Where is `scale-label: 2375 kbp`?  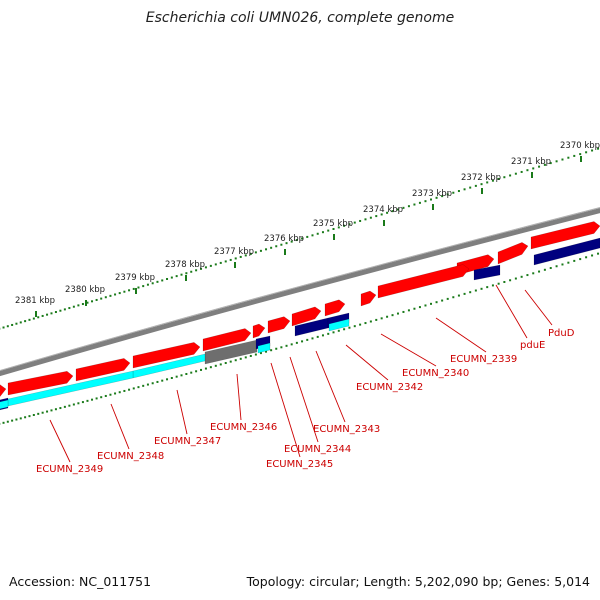
scale-label: 2375 kbp is located at coordinates (333, 224).